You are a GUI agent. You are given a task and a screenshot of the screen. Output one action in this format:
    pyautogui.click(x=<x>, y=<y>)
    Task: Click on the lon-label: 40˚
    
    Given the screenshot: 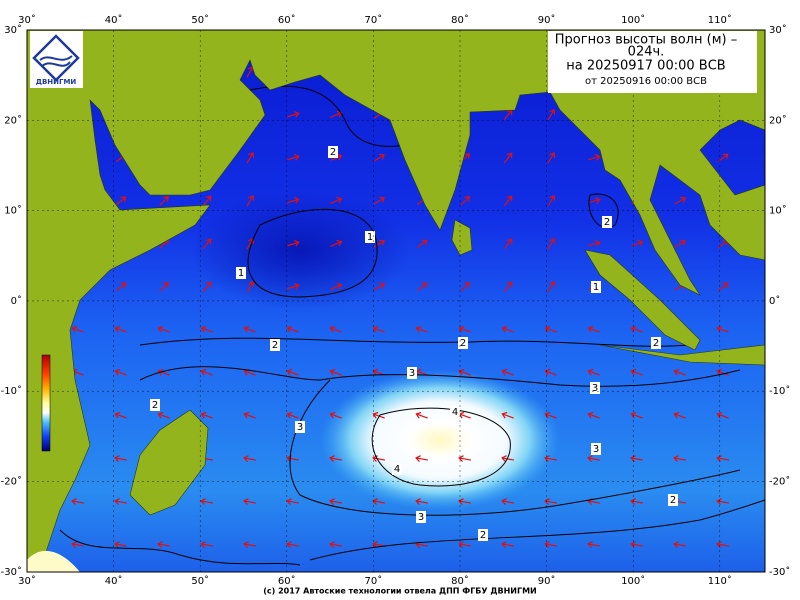 What is the action you would take?
    pyautogui.click(x=114, y=20)
    